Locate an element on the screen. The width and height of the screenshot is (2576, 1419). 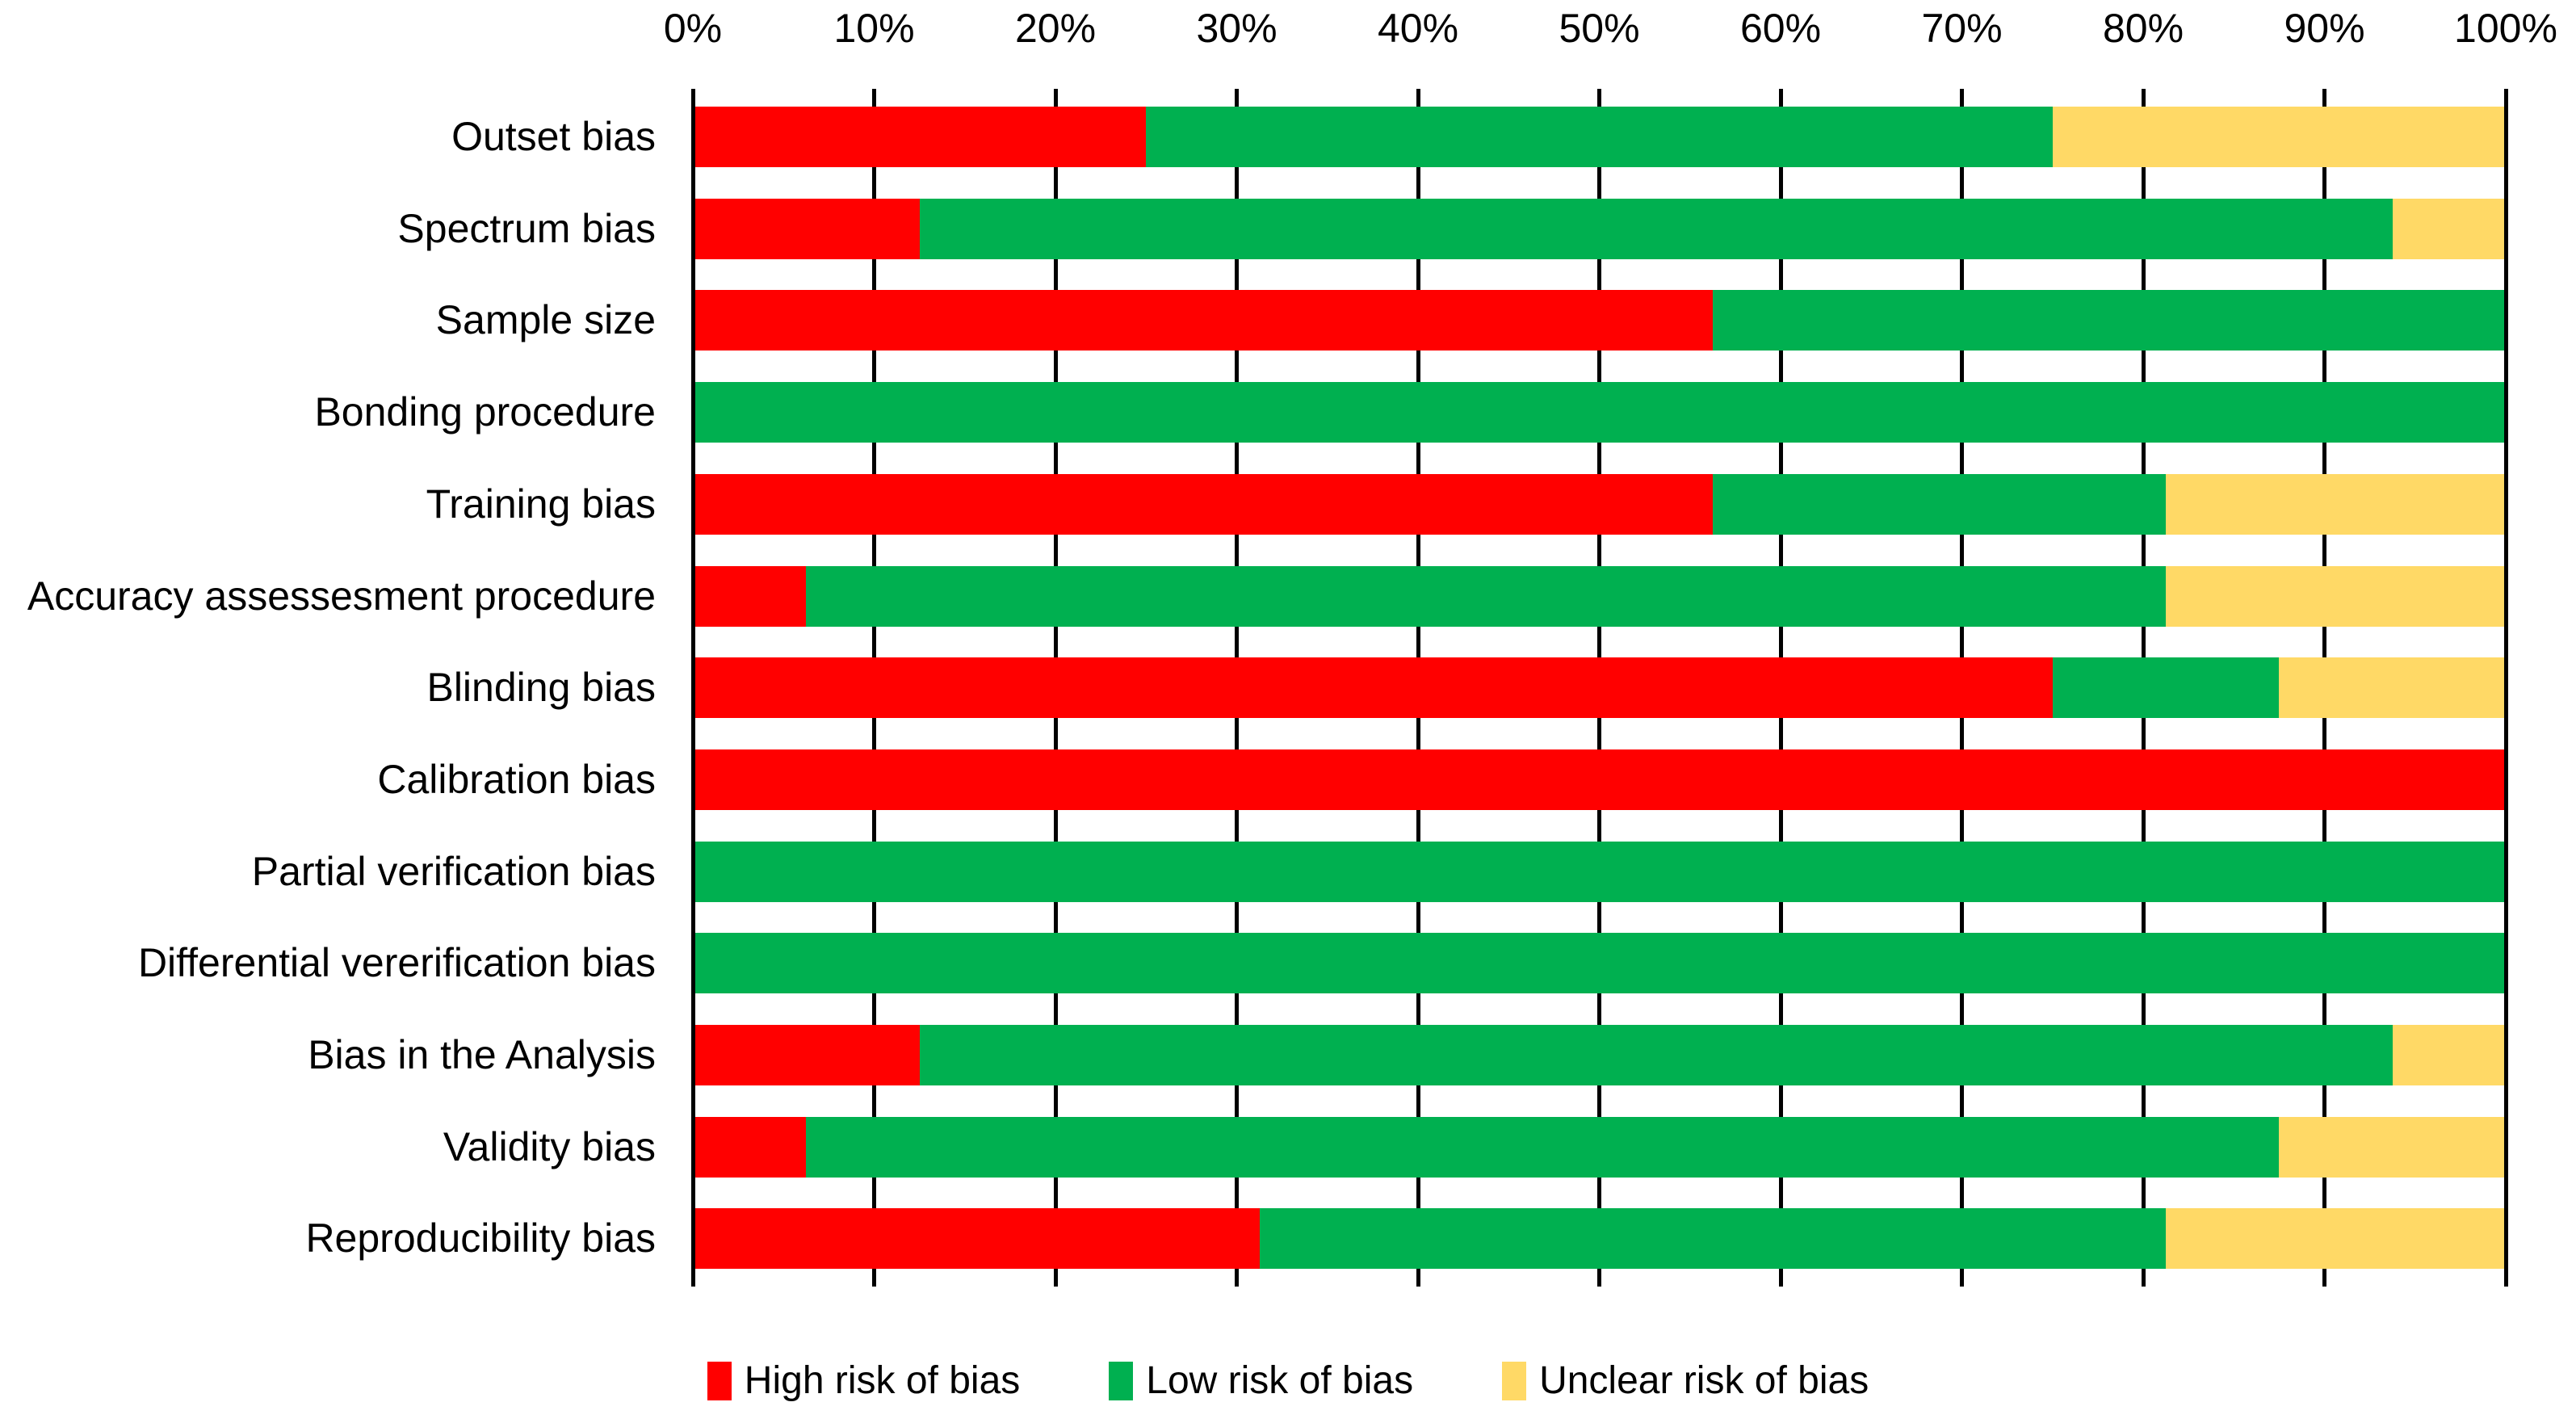
legend-item: Low risk of bias is located at coordinates (1261, 1380).